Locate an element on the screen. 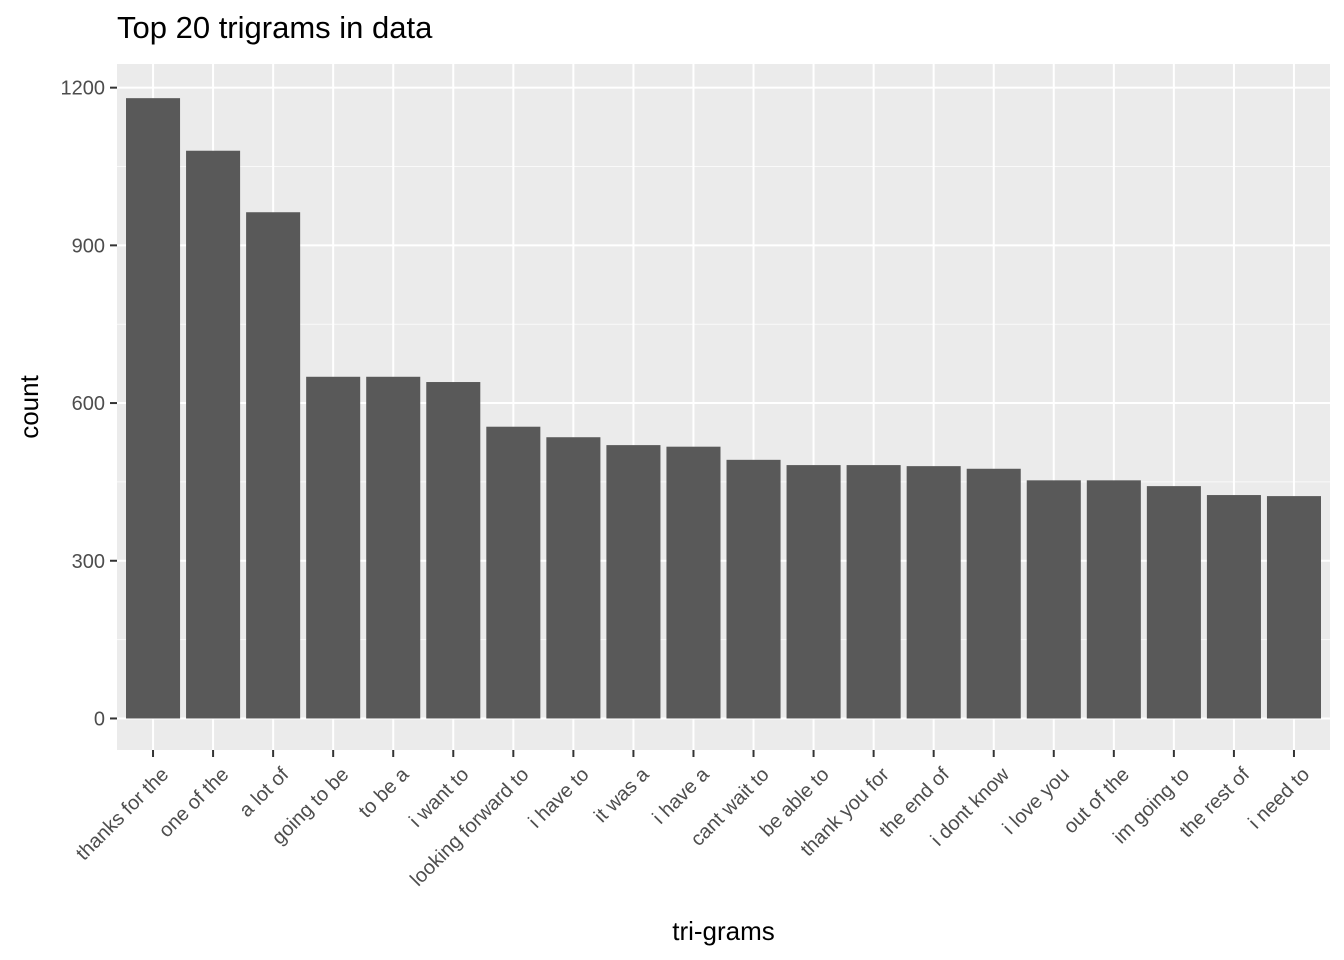 This screenshot has width=1344, height=960. x-tick-label: i need to is located at coordinates (1279, 799).